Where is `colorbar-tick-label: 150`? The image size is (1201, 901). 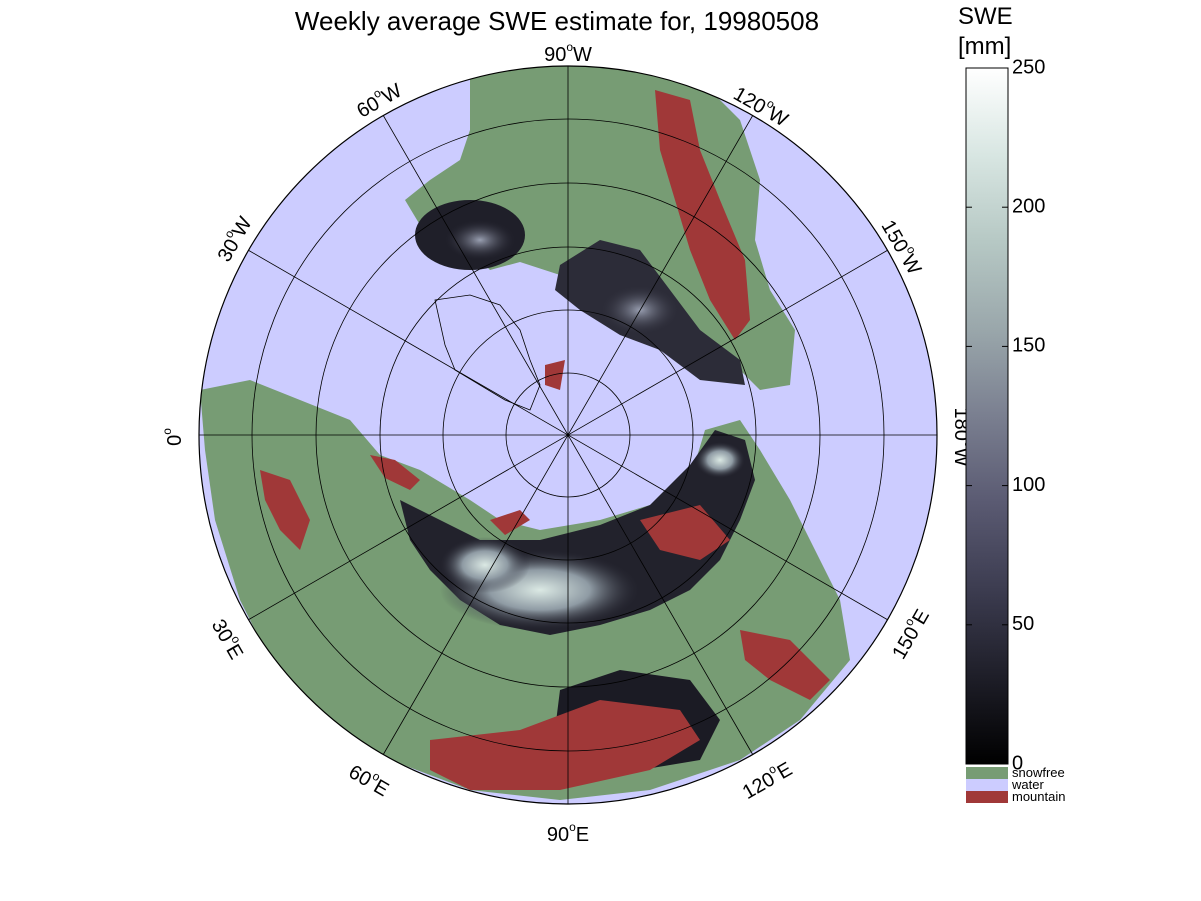
colorbar-tick-label: 150 is located at coordinates (1028, 346).